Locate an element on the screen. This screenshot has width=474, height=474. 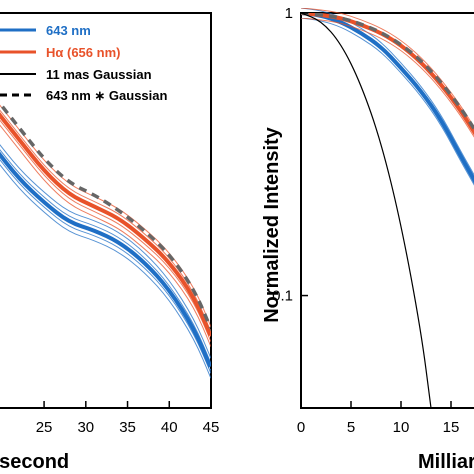
x-tick-label: 25 is located at coordinates (44, 427).